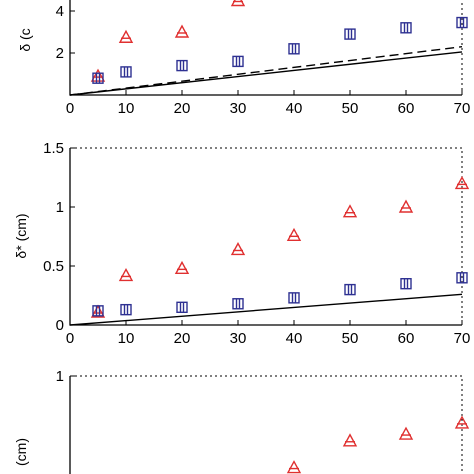 The image size is (474, 474). I want to click on y-axis-label: δ (c, so click(25, 39).